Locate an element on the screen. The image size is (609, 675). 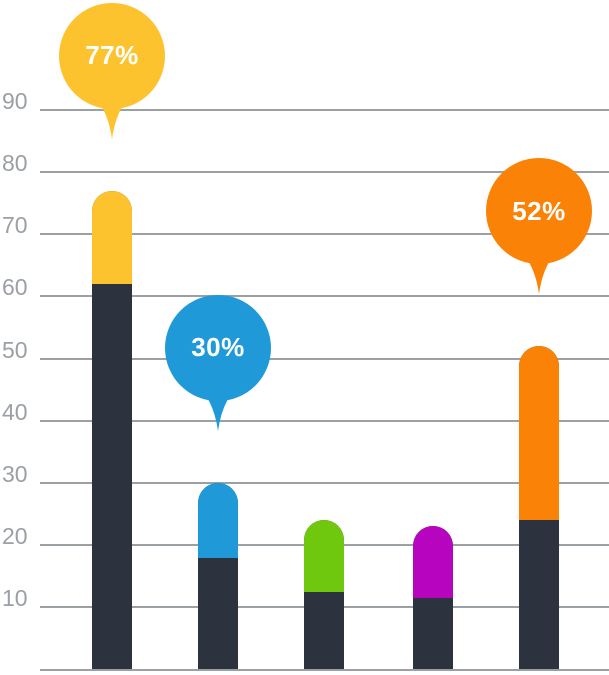
y-tick-label: 10 is located at coordinates (15, 598).